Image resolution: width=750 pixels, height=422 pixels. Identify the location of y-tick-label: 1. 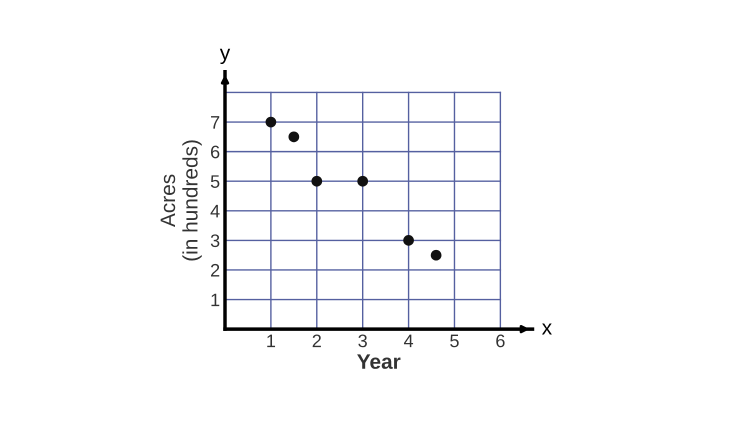
(215, 300).